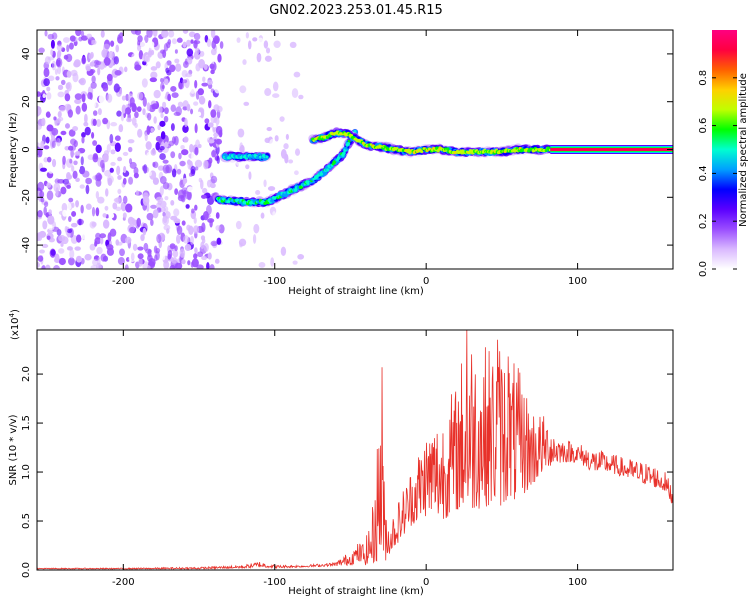 The image size is (750, 600). Describe the element at coordinates (611, 149) in the screenshot. I see `spectrogram-track-carrier` at that location.